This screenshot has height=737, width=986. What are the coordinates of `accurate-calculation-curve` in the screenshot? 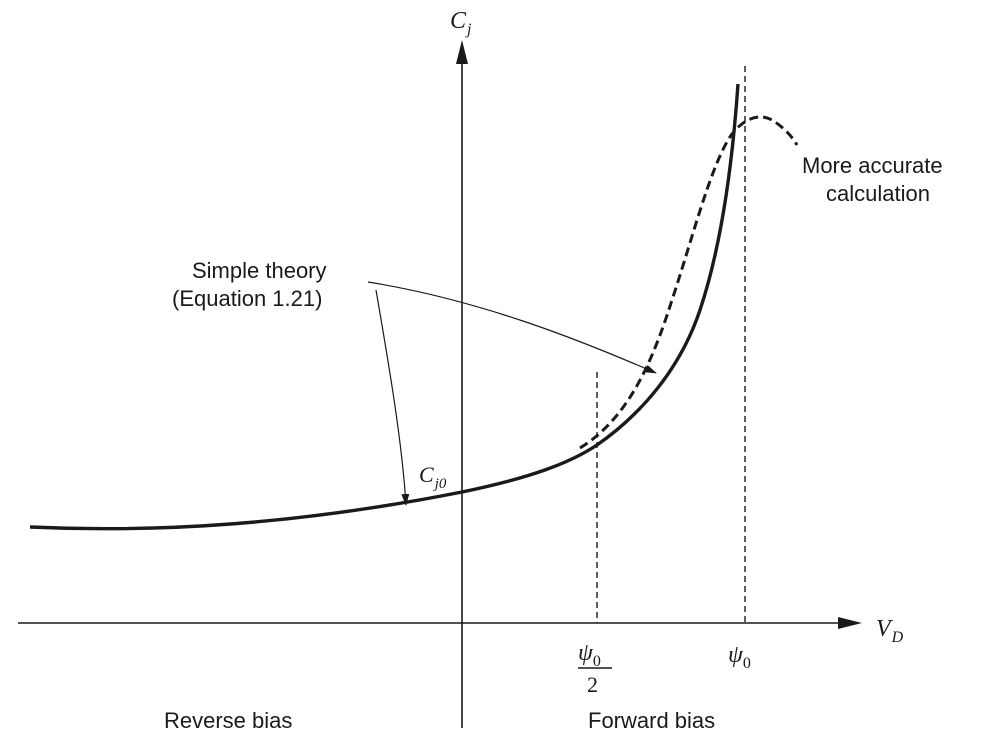 It's located at (689, 282).